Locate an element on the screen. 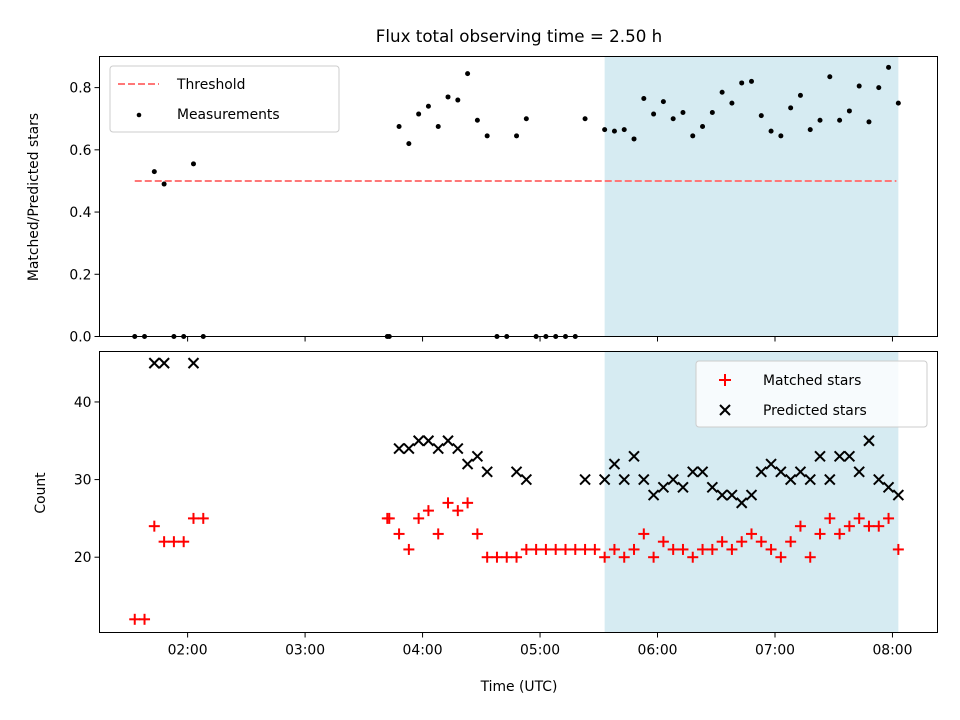 The image size is (960, 720). bottom-x-ticks: 02:00 03:00 04:00 05:00 06:00 07:00 08:00 is located at coordinates (540, 645).